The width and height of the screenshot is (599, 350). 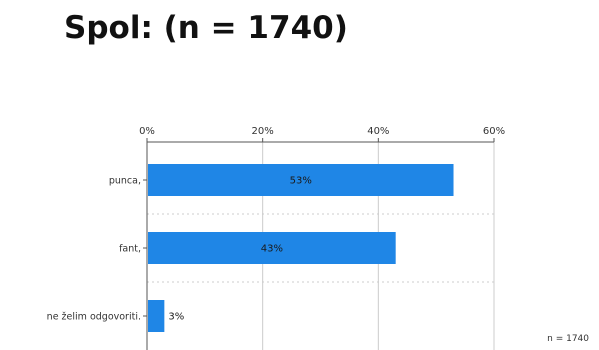 What do you see at coordinates (494, 131) in the screenshot?
I see `tick-label-60: 60%` at bounding box center [494, 131].